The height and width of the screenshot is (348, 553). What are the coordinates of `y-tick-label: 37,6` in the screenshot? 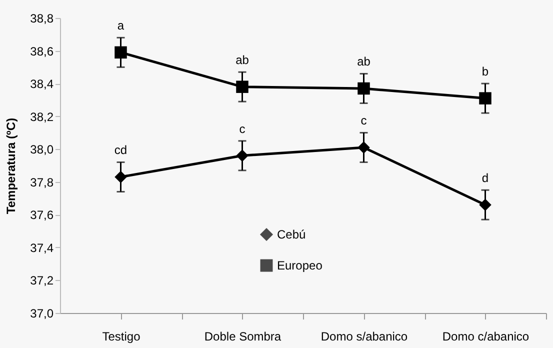 It's located at (42, 215).